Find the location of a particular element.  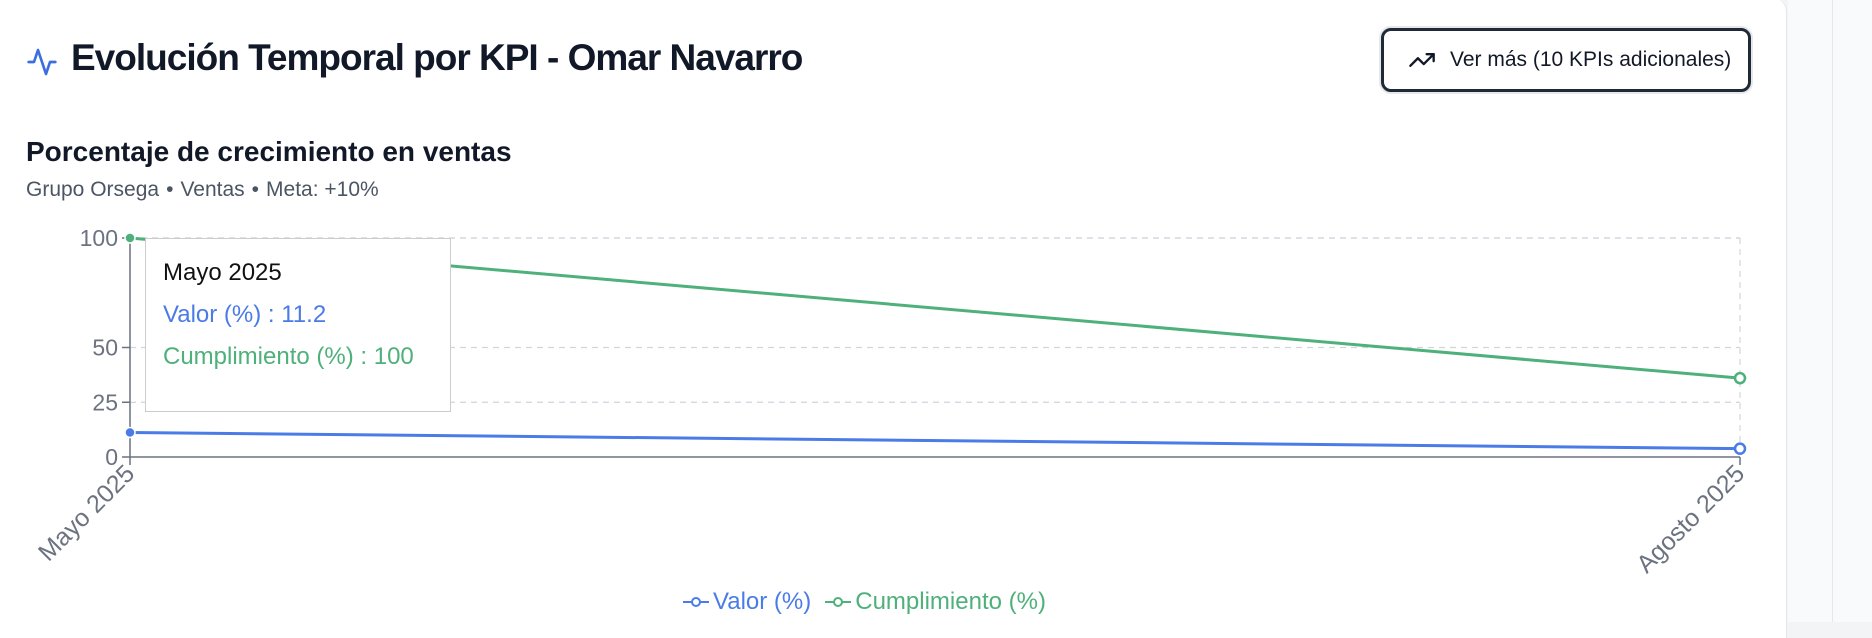

legend-item-cumplimiento: Cumplimiento (%) is located at coordinates (935, 602).